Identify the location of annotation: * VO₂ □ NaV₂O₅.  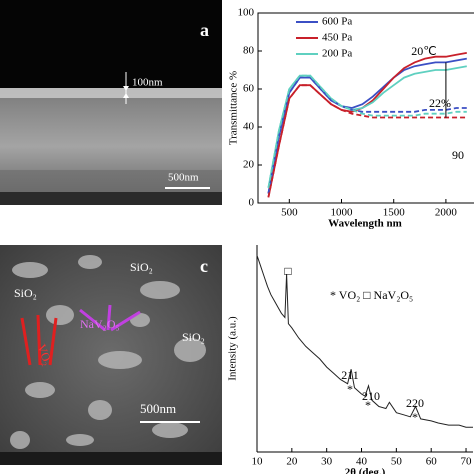
(371, 295).